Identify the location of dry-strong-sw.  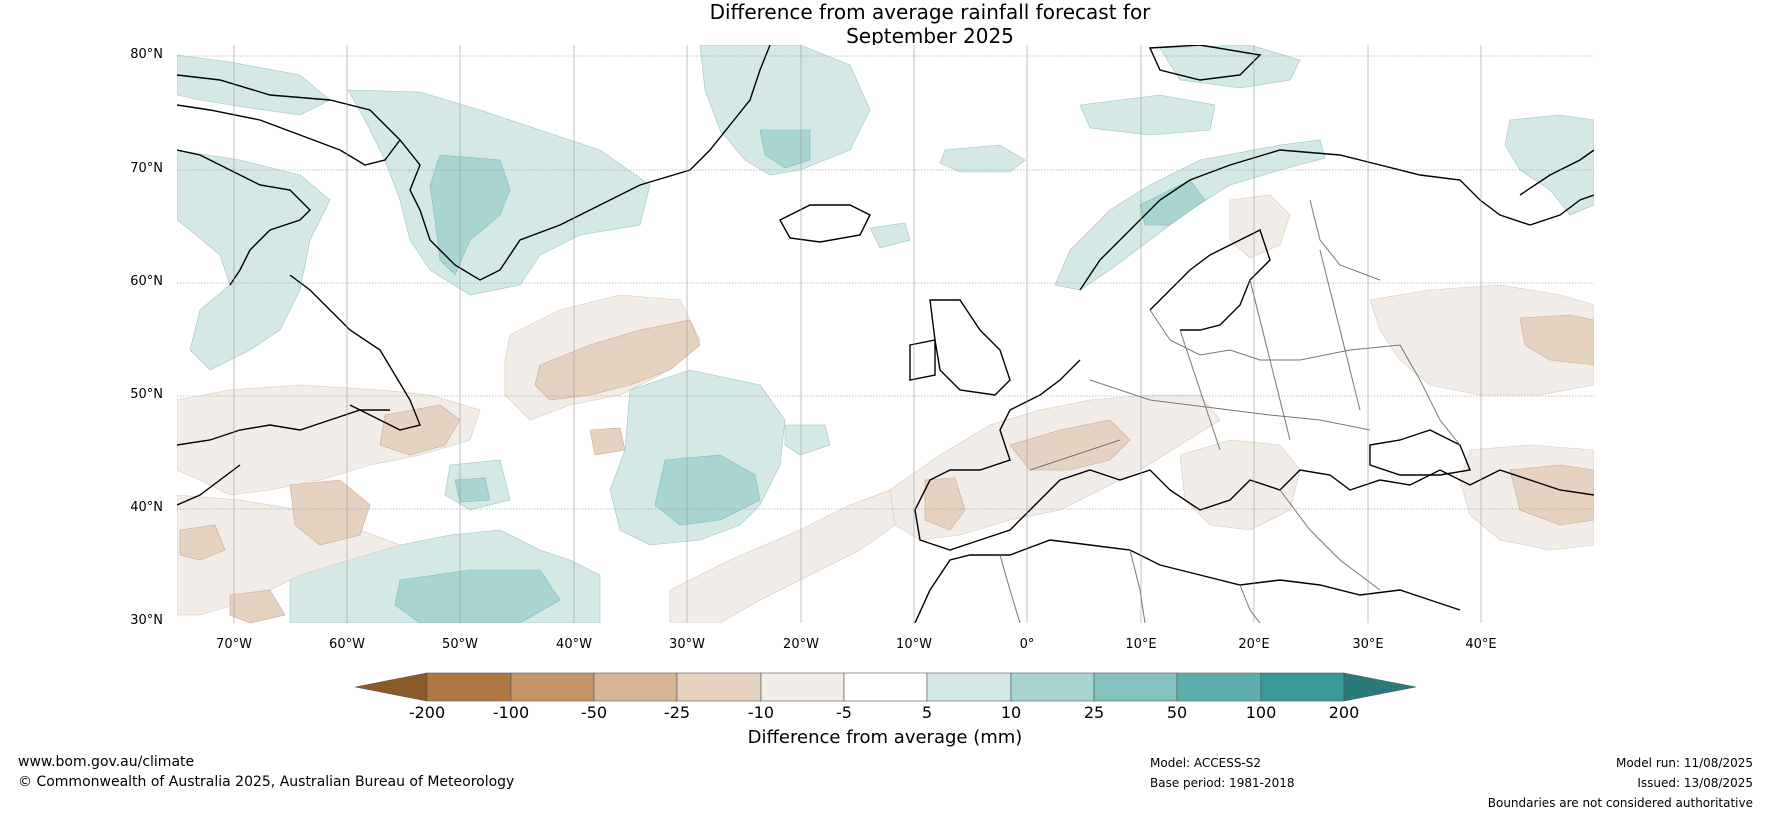
(257, 606).